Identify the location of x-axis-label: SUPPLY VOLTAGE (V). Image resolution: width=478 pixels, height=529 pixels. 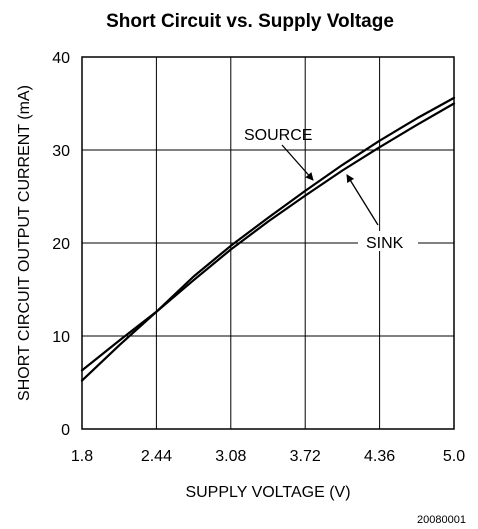
(267, 492).